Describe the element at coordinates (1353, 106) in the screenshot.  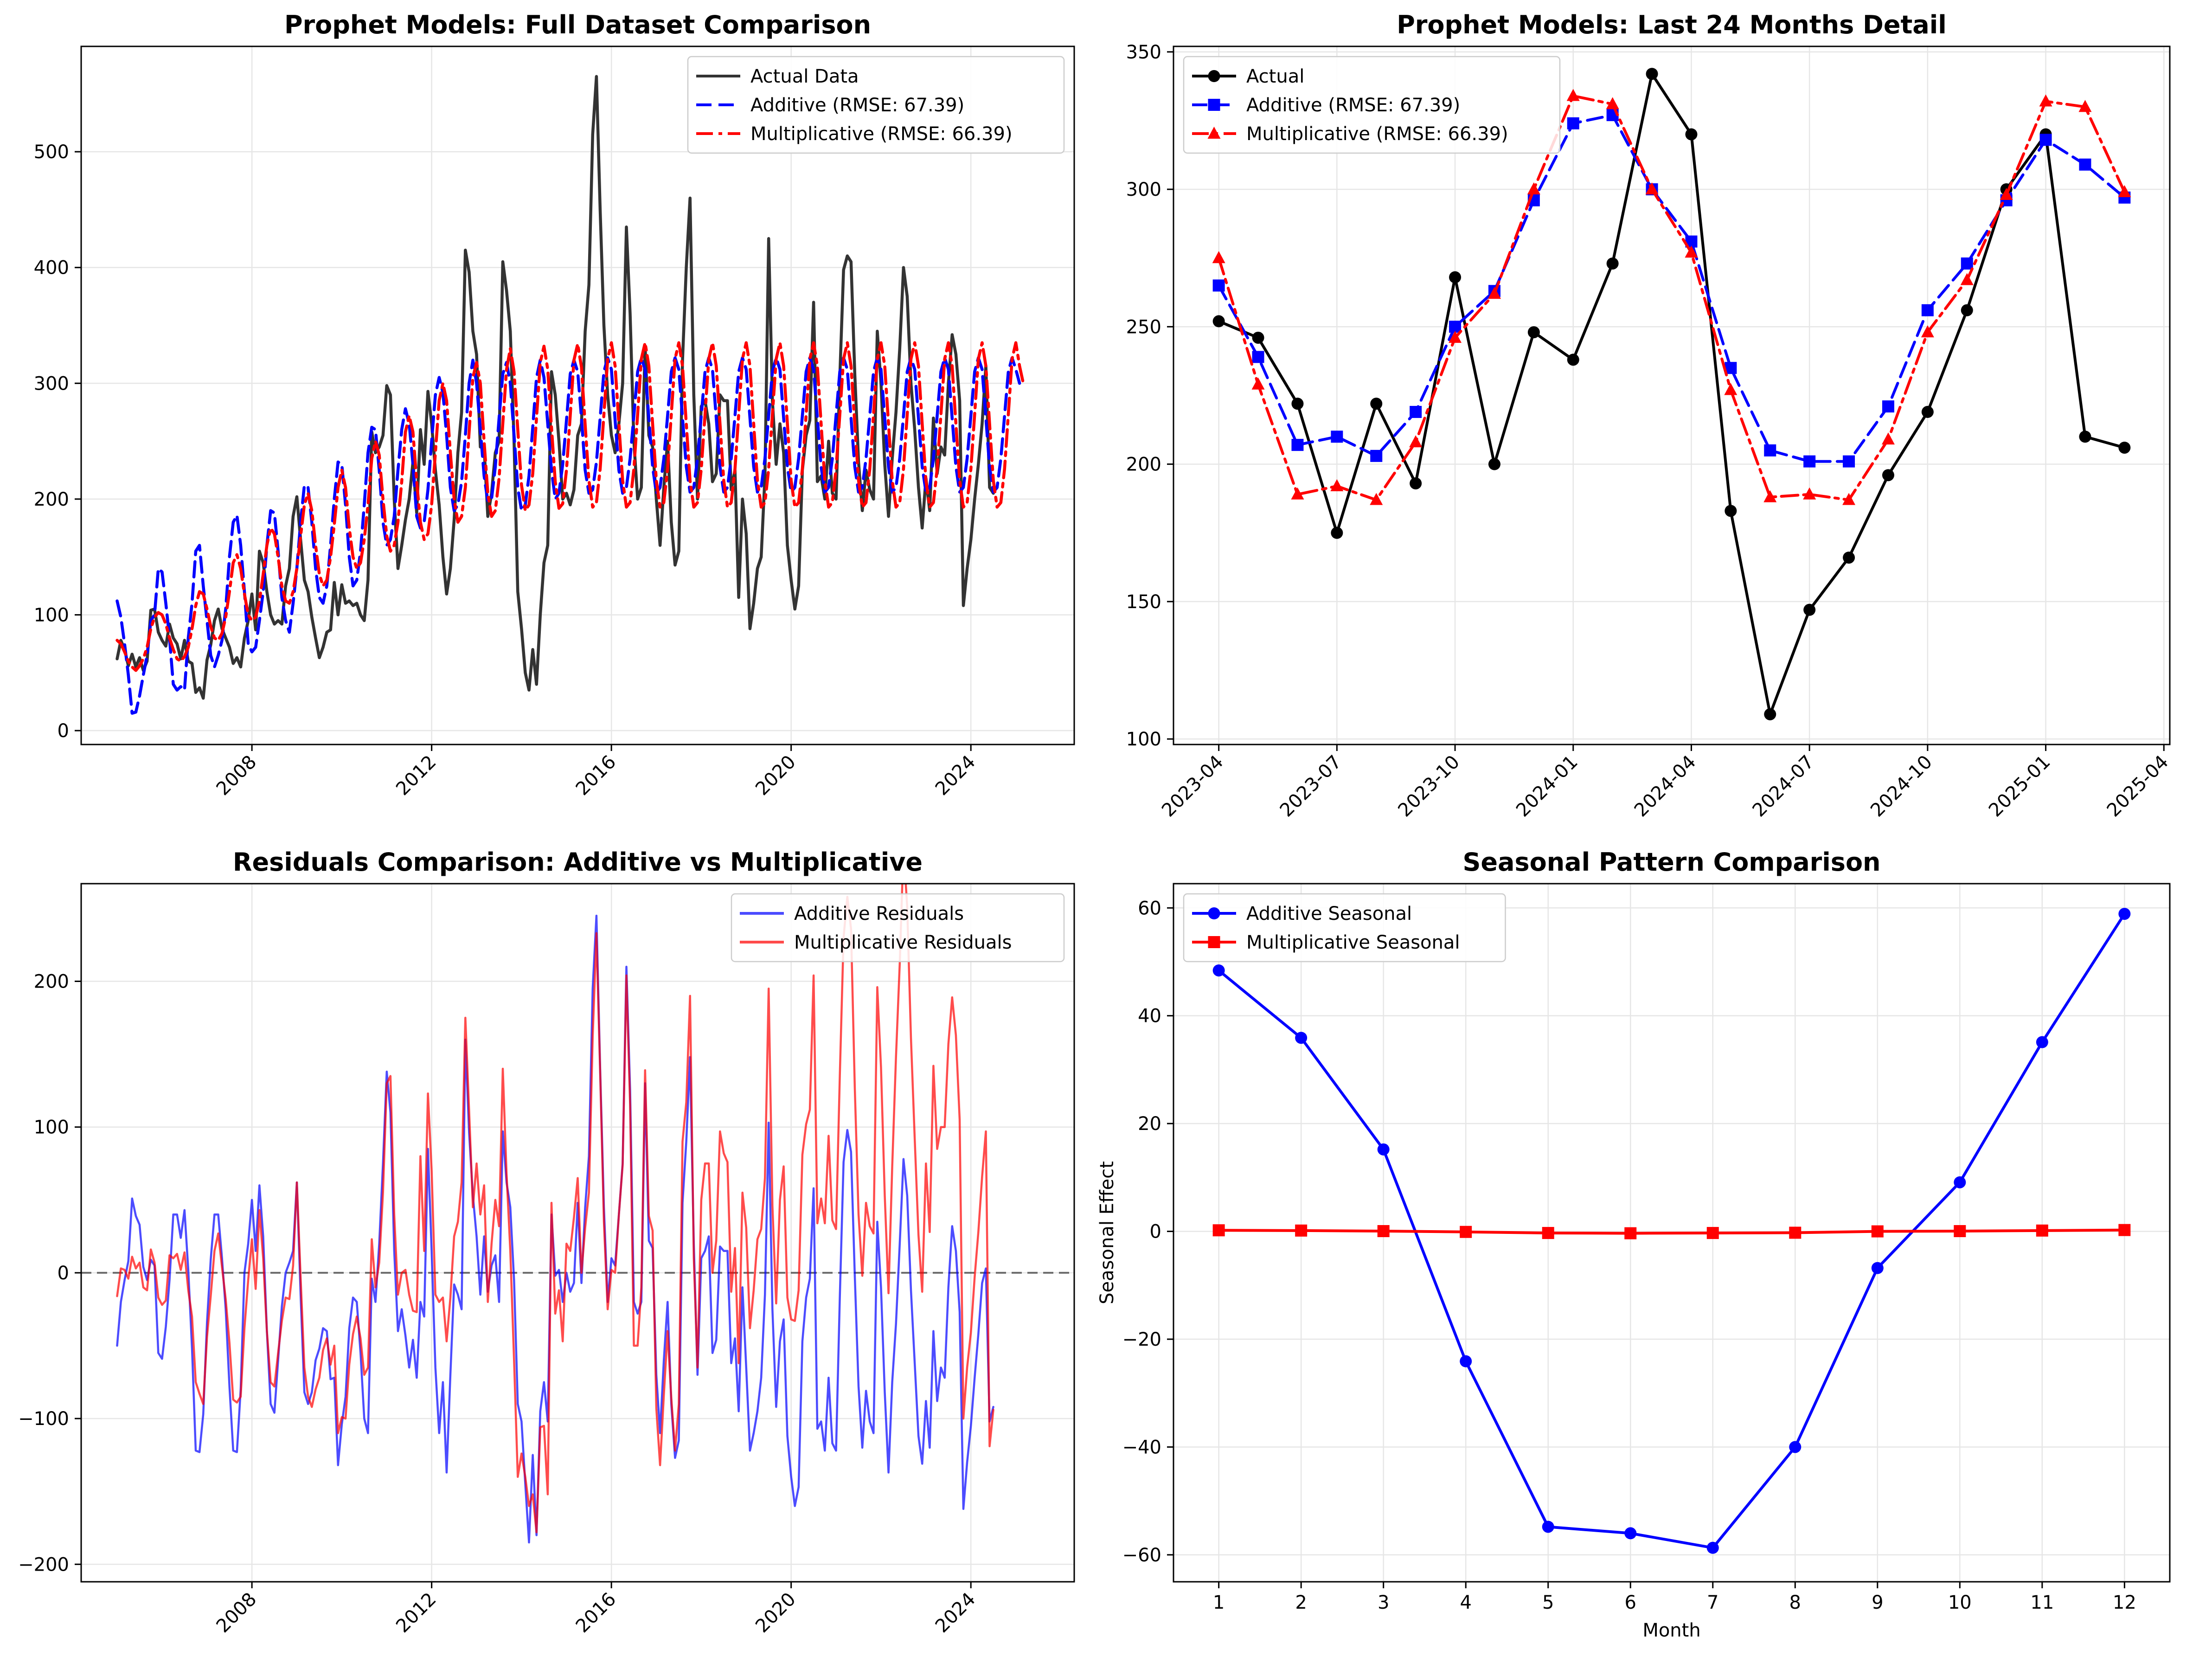
I see `legend-label: Additive (RMSE: 67.39)` at that location.